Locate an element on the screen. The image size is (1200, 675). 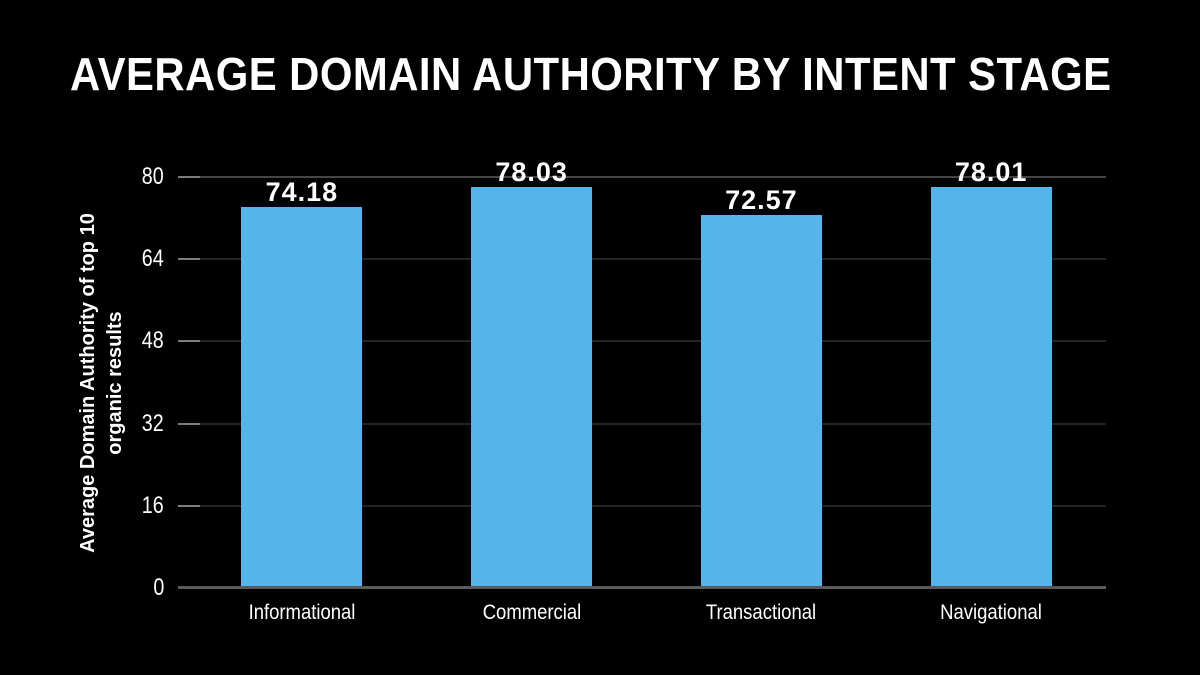
y-axis-title-line-2: organic results is located at coordinates (115, 383).